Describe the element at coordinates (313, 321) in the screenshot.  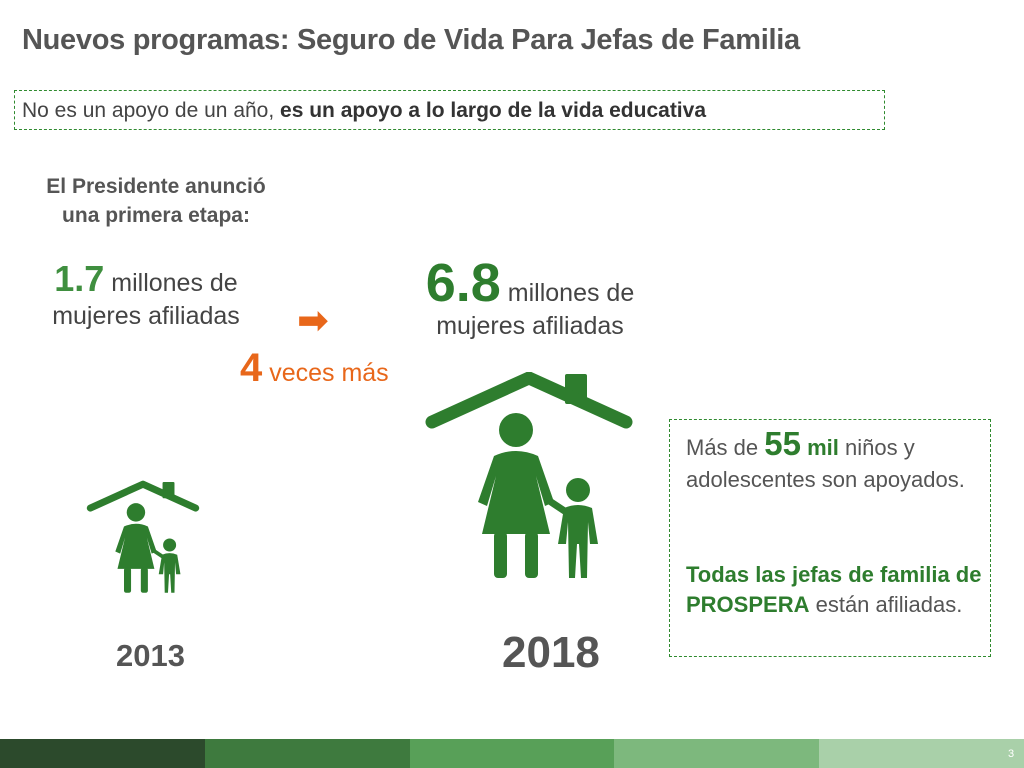
I see `arrow-right-icon: ➡` at that location.